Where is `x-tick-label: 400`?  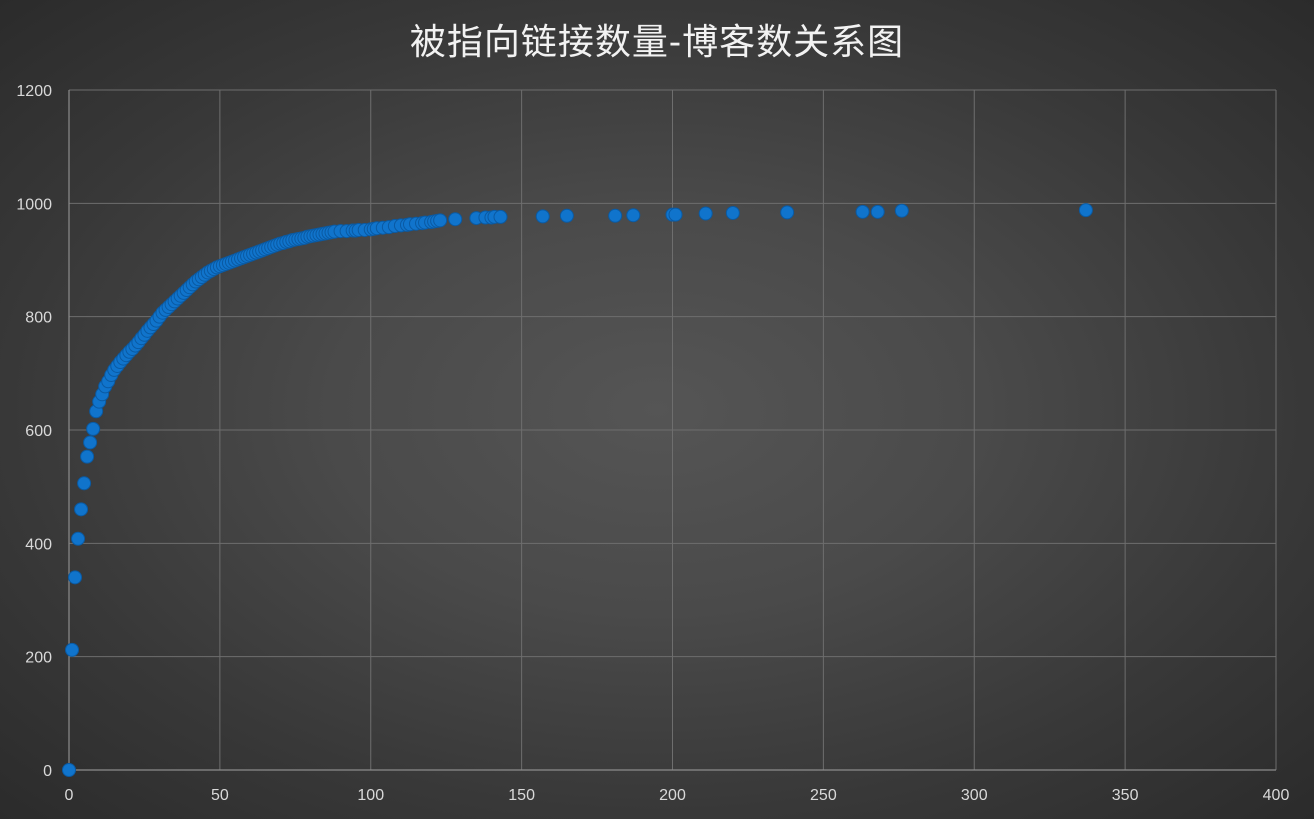 x-tick-label: 400 is located at coordinates (1276, 795).